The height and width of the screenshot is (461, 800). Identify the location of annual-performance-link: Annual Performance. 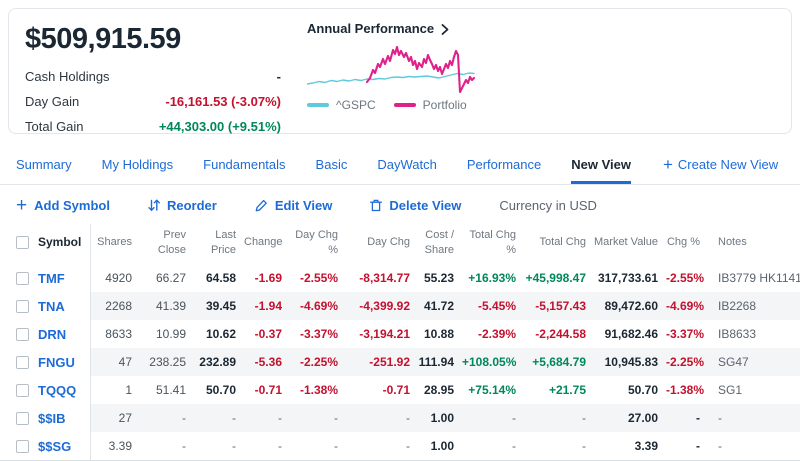
(398, 28).